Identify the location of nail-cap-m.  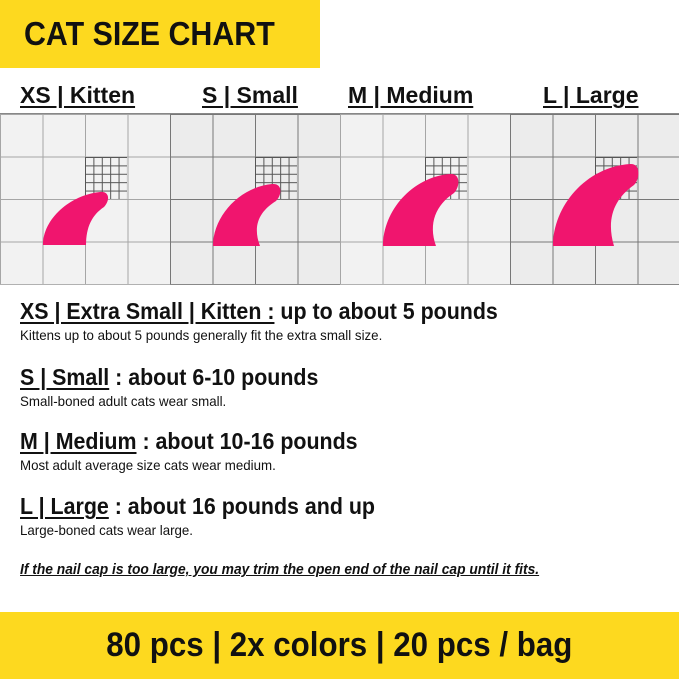
(421, 209).